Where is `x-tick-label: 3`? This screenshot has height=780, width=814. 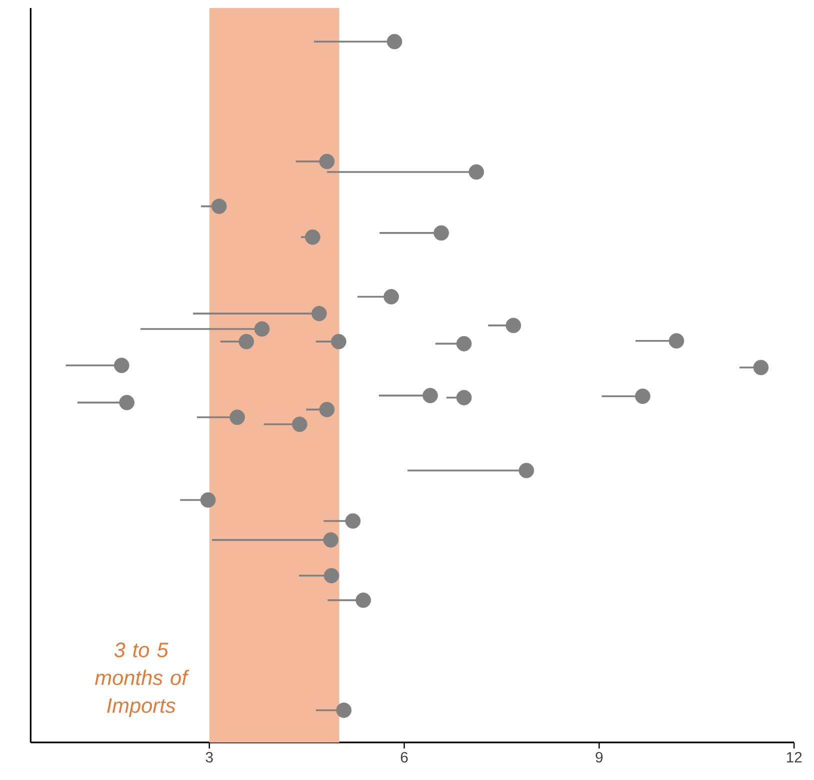
x-tick-label: 3 is located at coordinates (209, 757).